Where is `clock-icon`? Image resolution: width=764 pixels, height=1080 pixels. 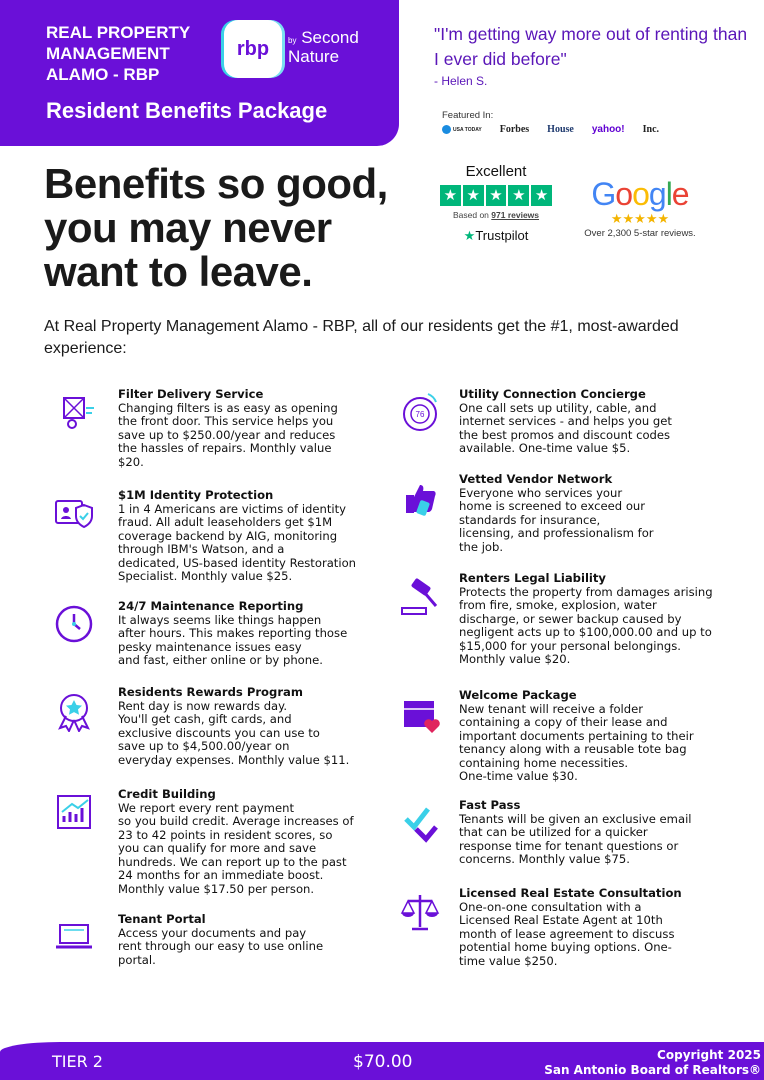
clock-icon is located at coordinates (74, 624).